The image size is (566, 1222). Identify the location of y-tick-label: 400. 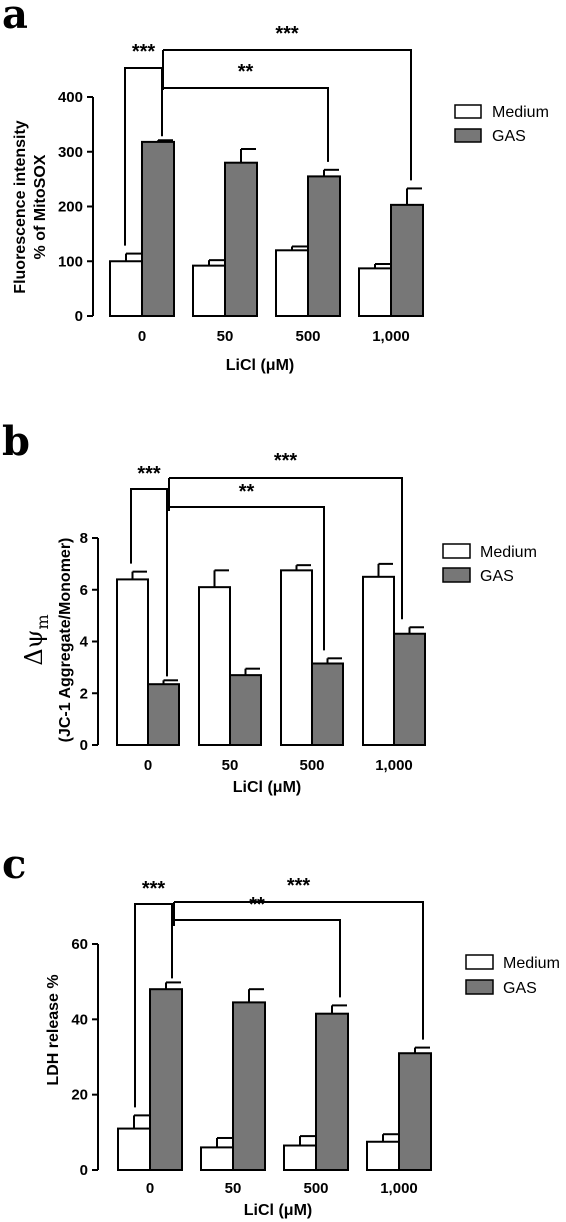
(70, 97).